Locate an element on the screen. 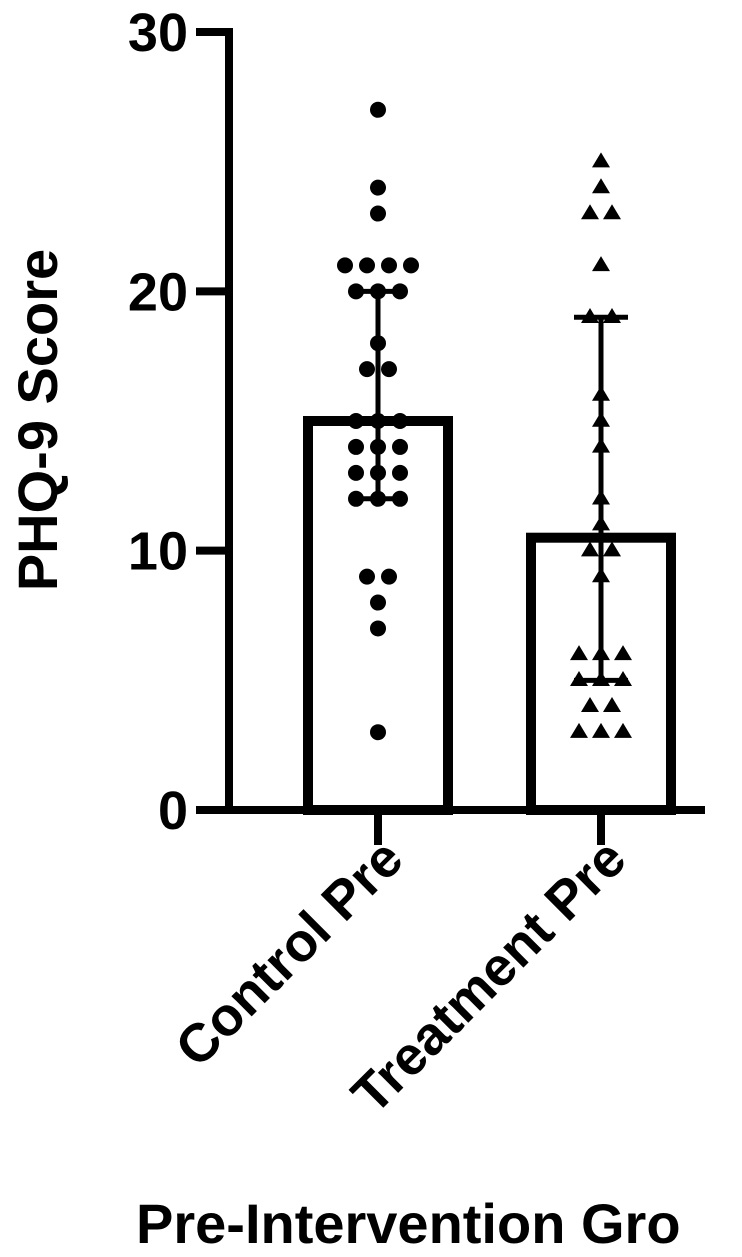 The width and height of the screenshot is (742, 1257). y-tick-label: 10 is located at coordinates (158, 552).